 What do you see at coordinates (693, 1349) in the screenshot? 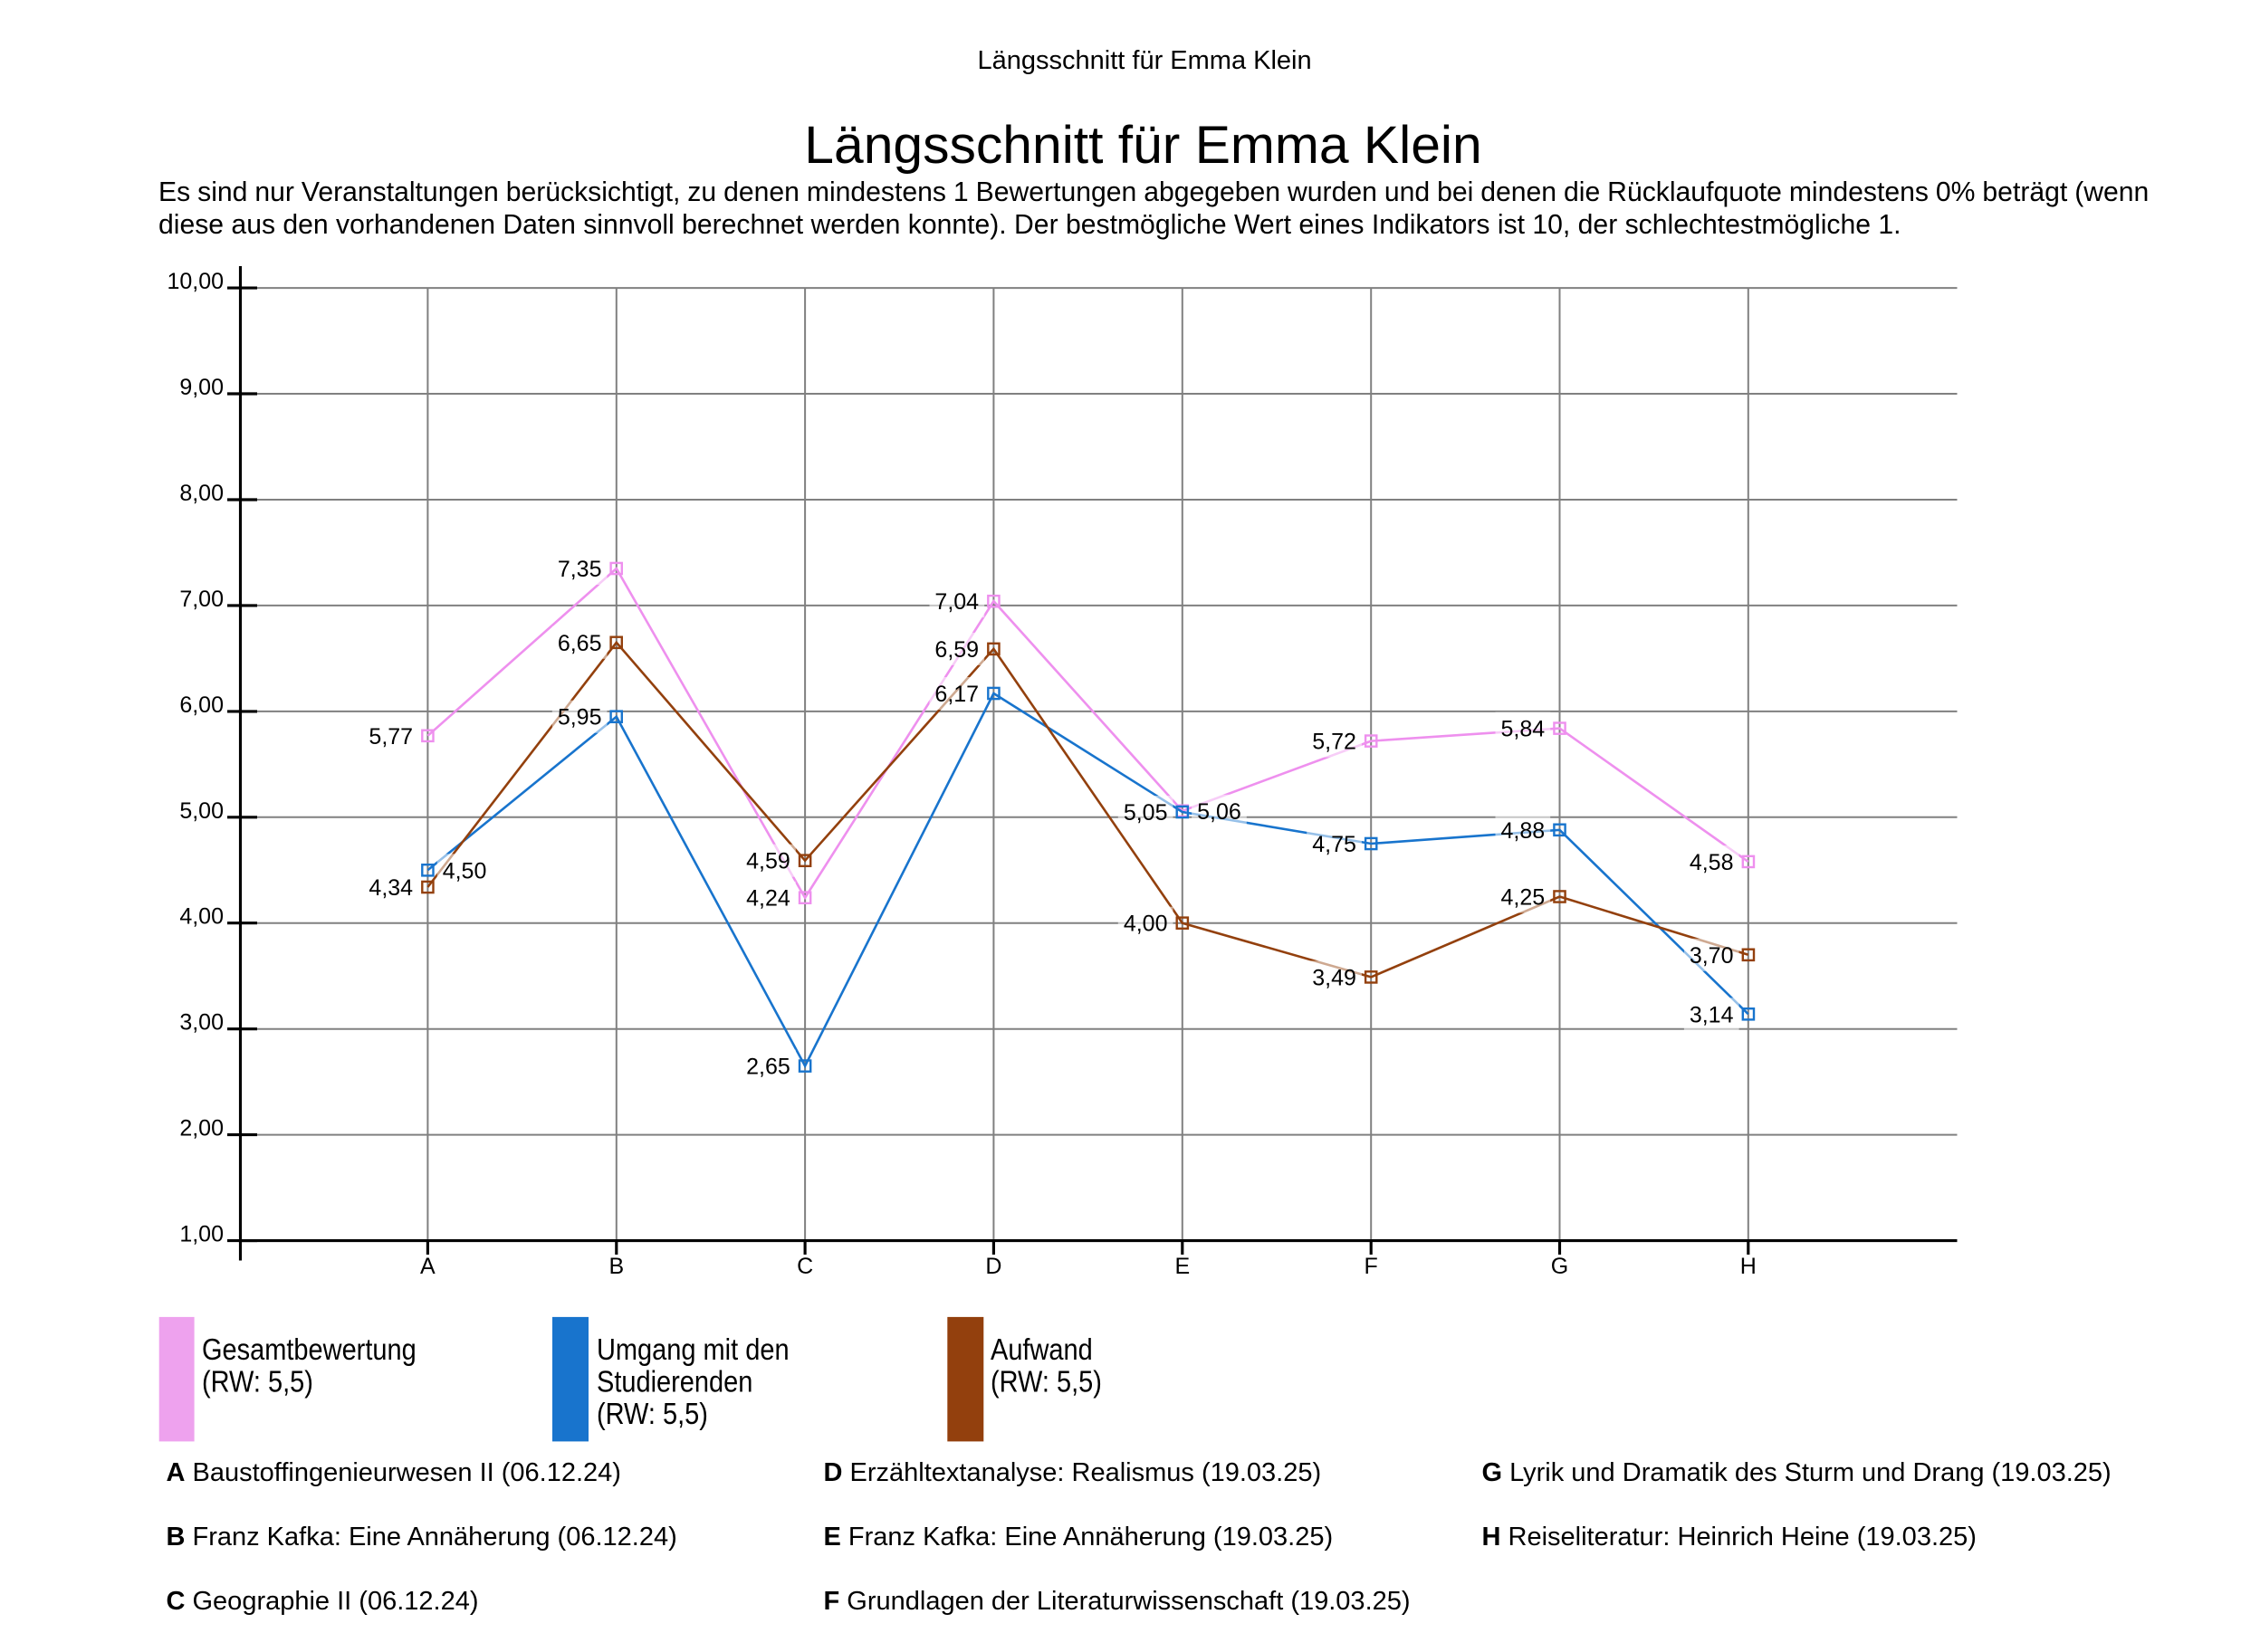
I see `svg-text: Umgang mit den` at bounding box center [693, 1349].